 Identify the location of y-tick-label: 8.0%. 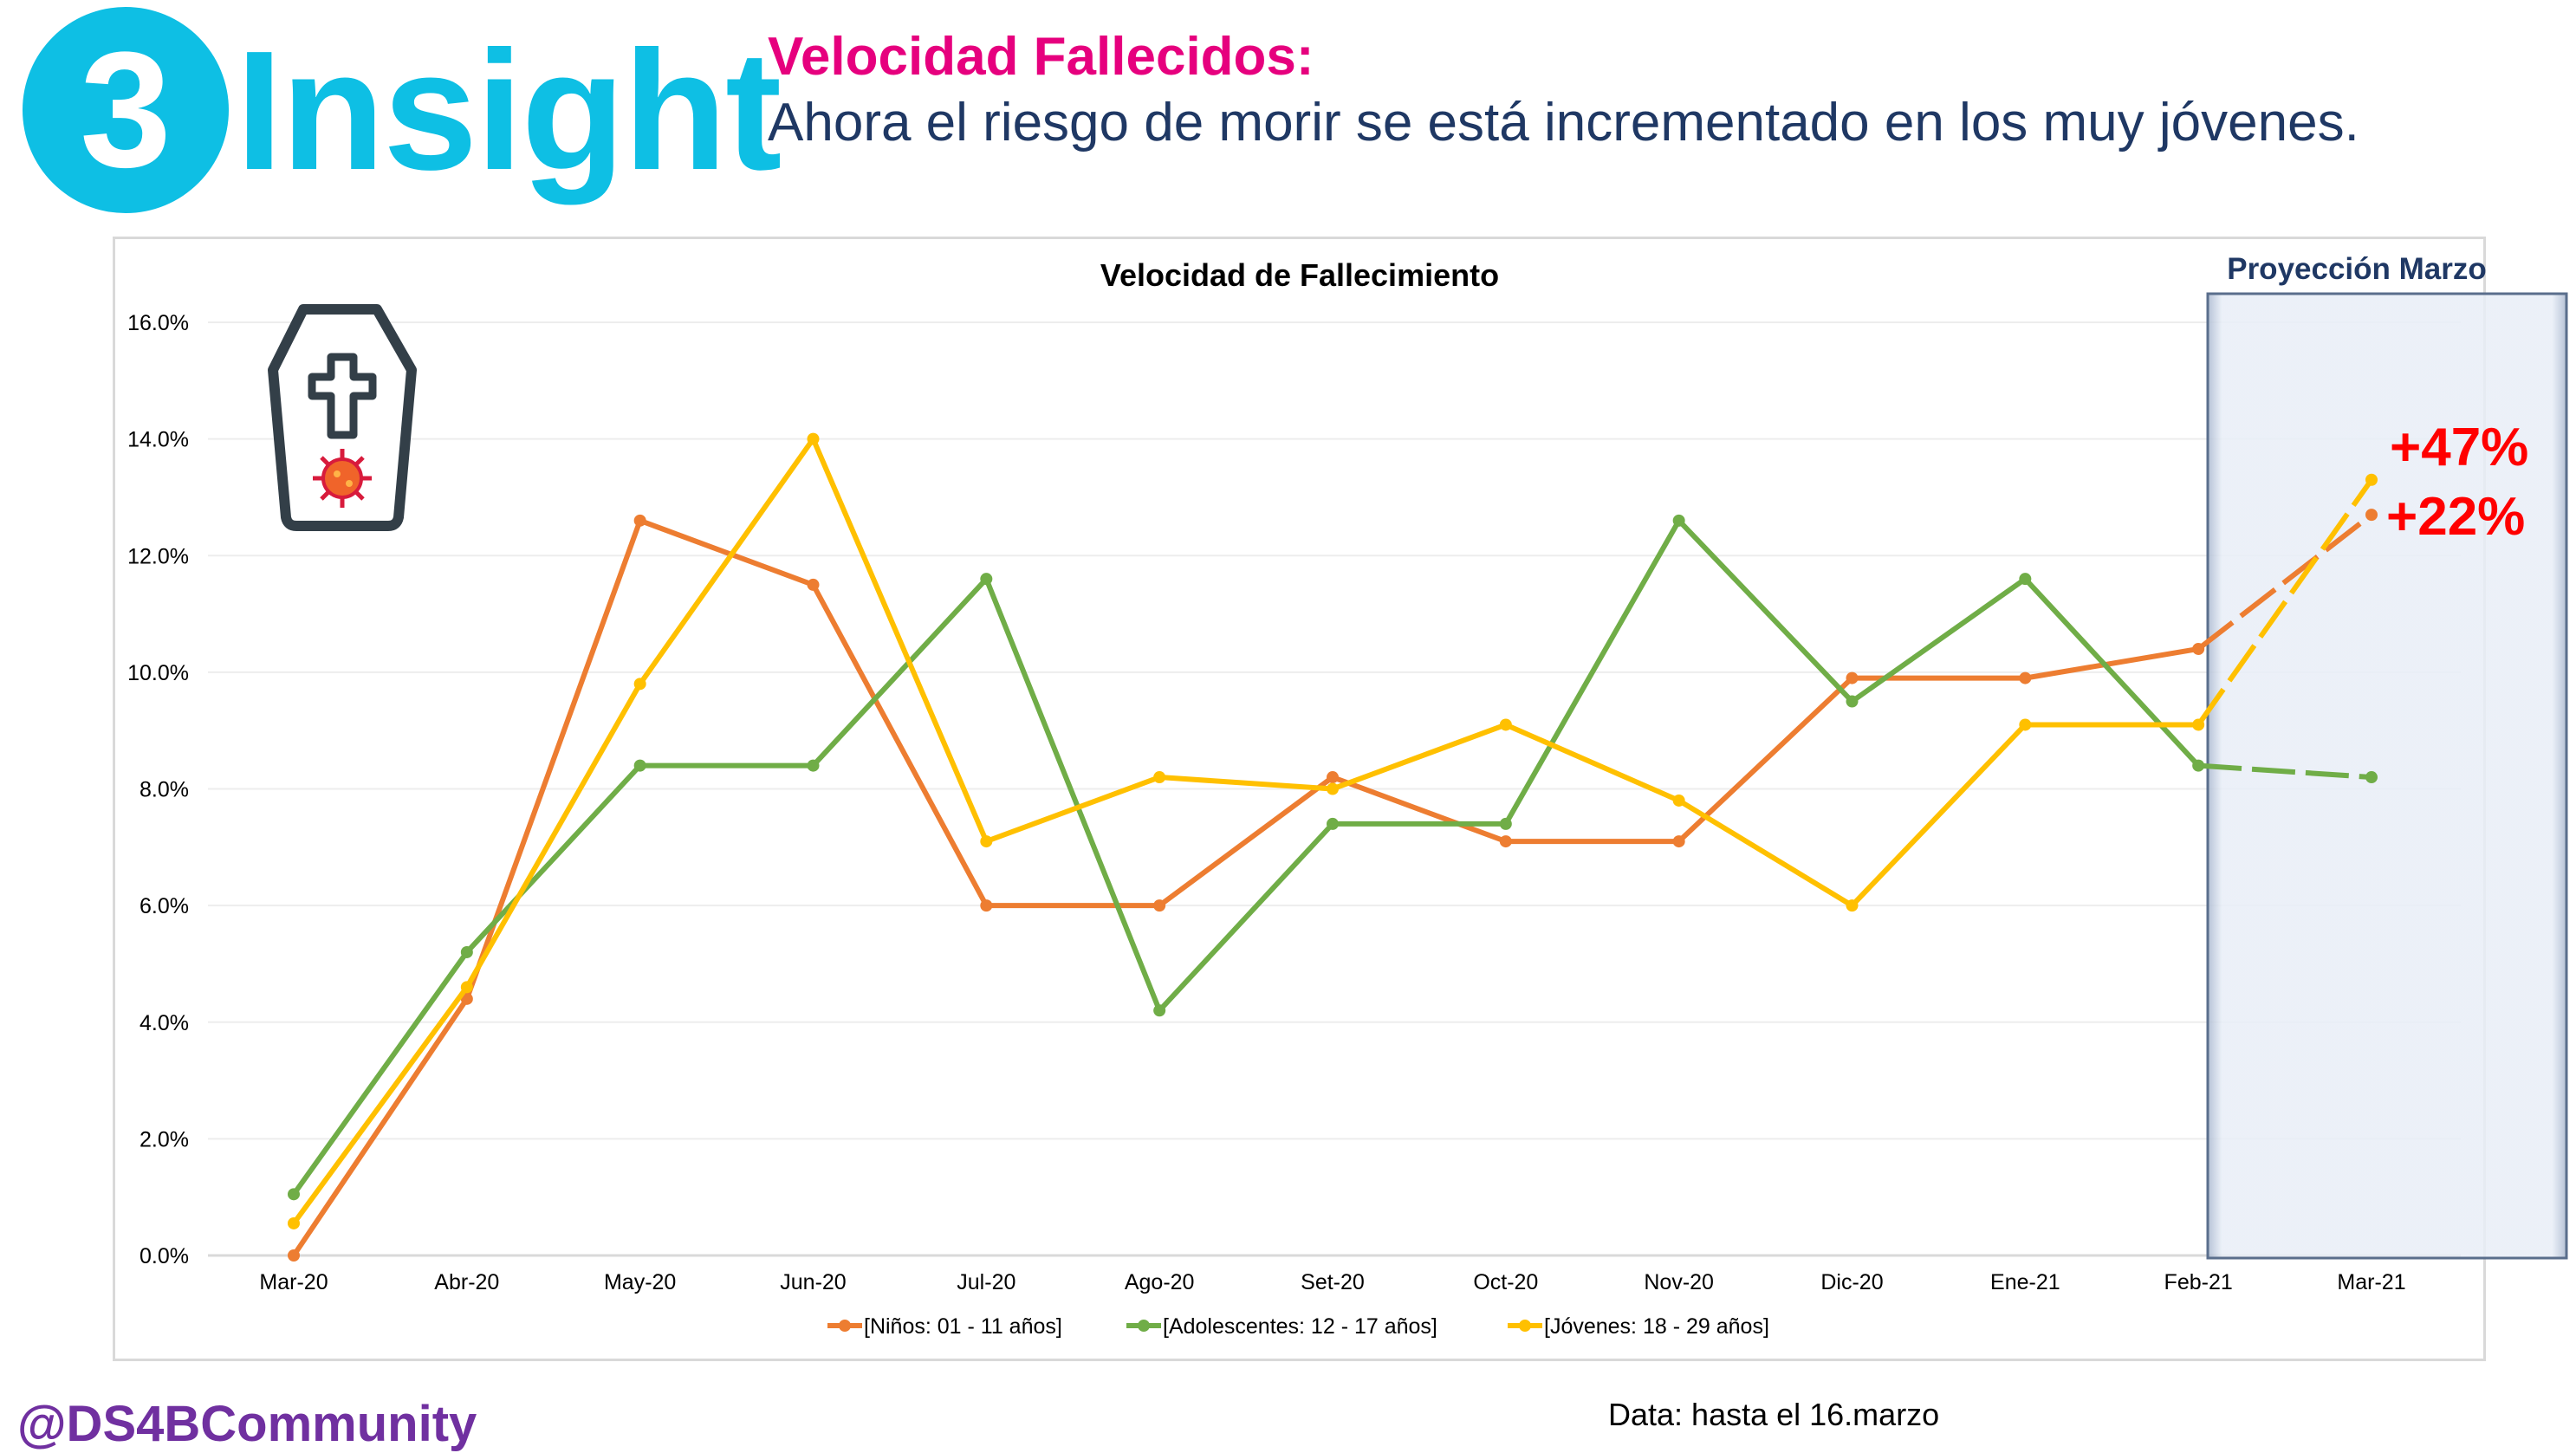
(165, 790).